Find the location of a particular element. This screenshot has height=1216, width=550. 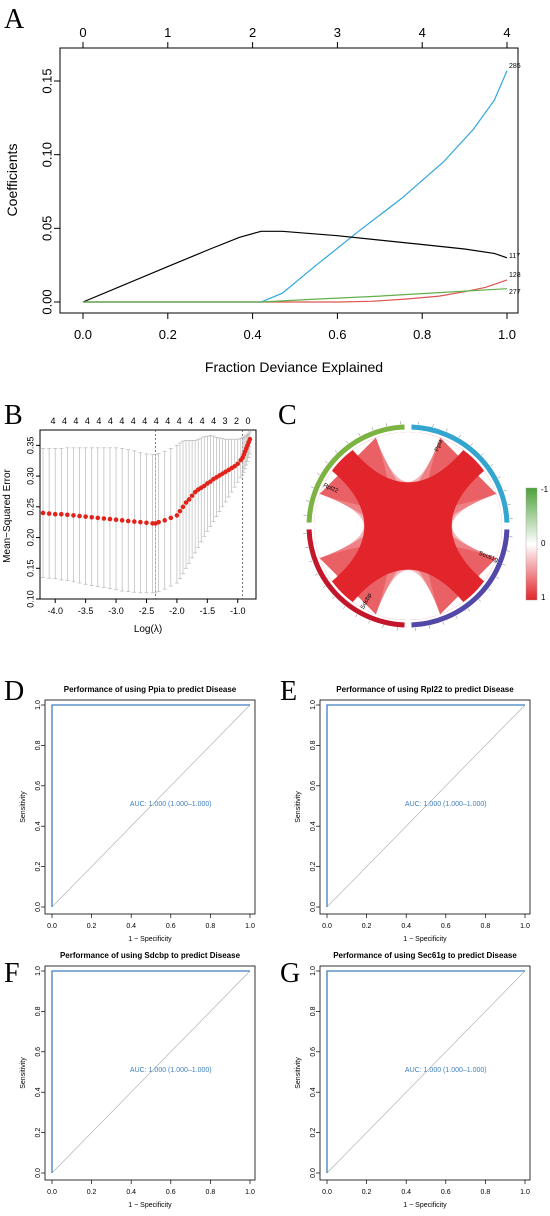

x-axis-label: Log(λ) is located at coordinates (148, 629).